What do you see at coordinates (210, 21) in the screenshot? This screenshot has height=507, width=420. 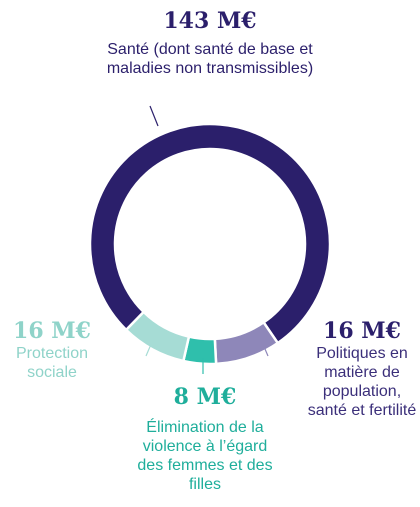 I see `value-label: 143 M€` at bounding box center [210, 21].